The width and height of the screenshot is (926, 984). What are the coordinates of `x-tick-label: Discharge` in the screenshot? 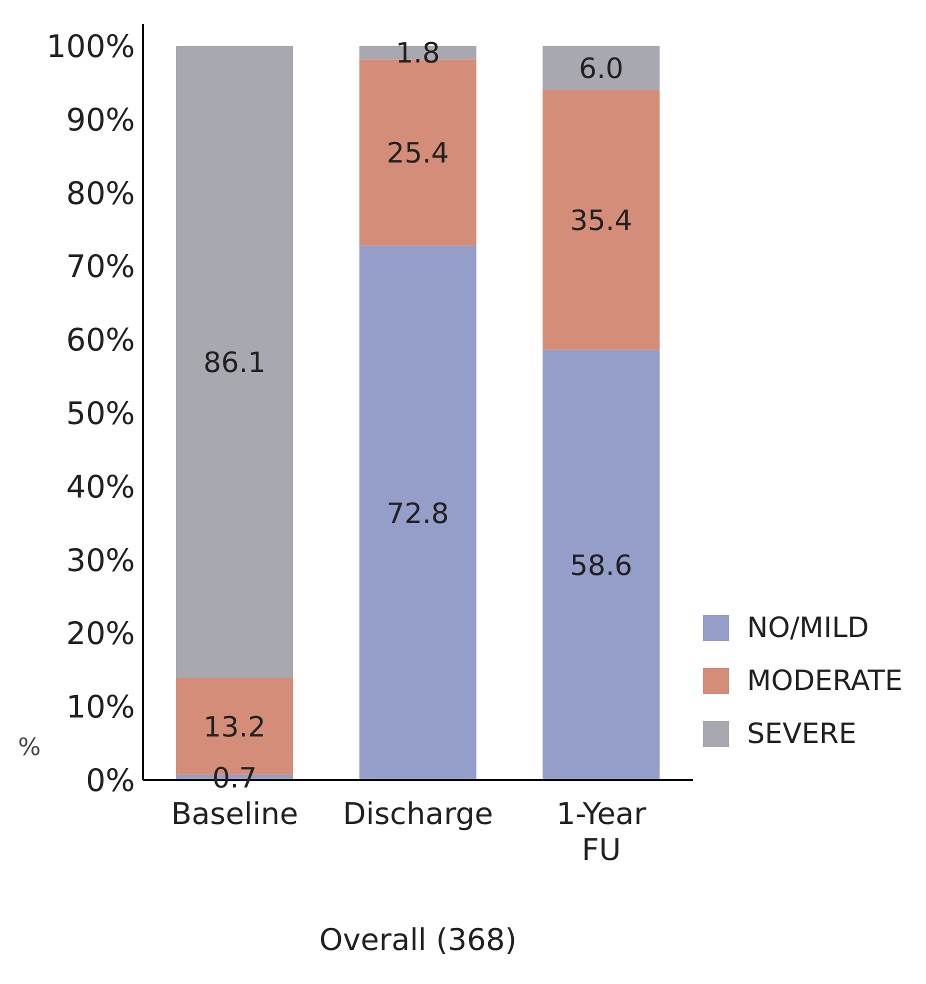 It's located at (418, 814).